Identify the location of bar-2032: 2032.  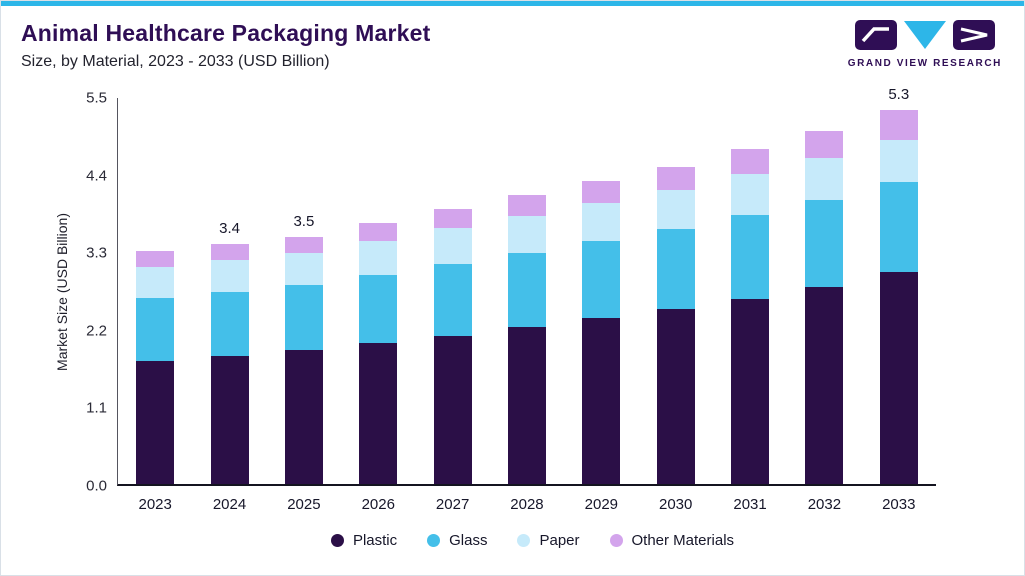
(824, 305).